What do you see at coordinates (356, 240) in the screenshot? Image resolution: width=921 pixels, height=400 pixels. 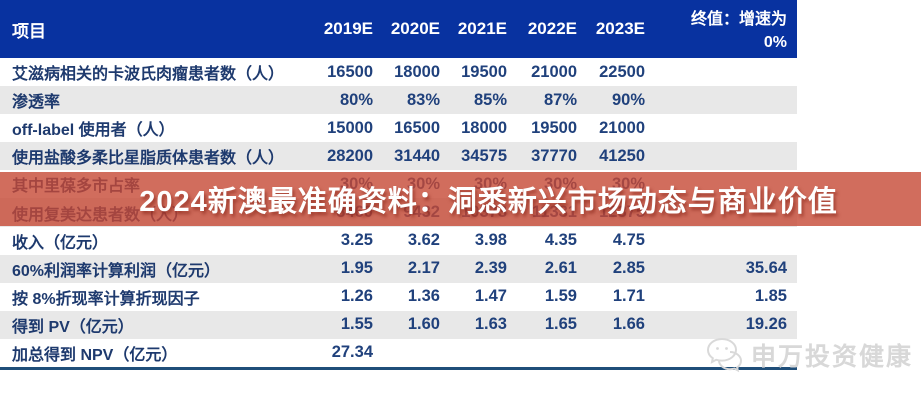 I see `cell-value: 3.25` at bounding box center [356, 240].